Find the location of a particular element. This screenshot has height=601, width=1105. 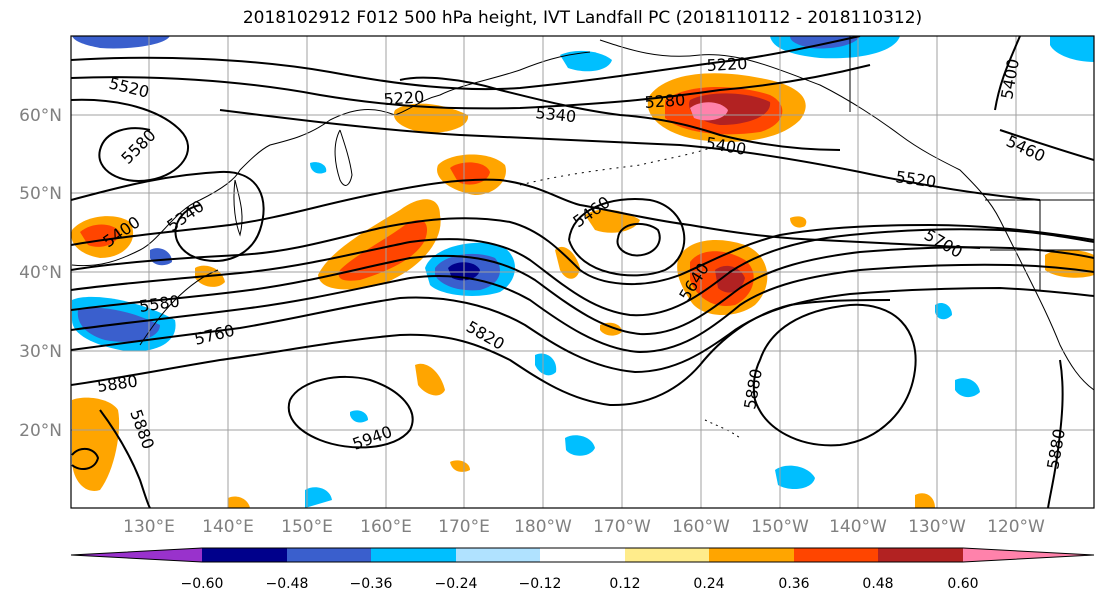

longitude-label: 160°W is located at coordinates (701, 527).